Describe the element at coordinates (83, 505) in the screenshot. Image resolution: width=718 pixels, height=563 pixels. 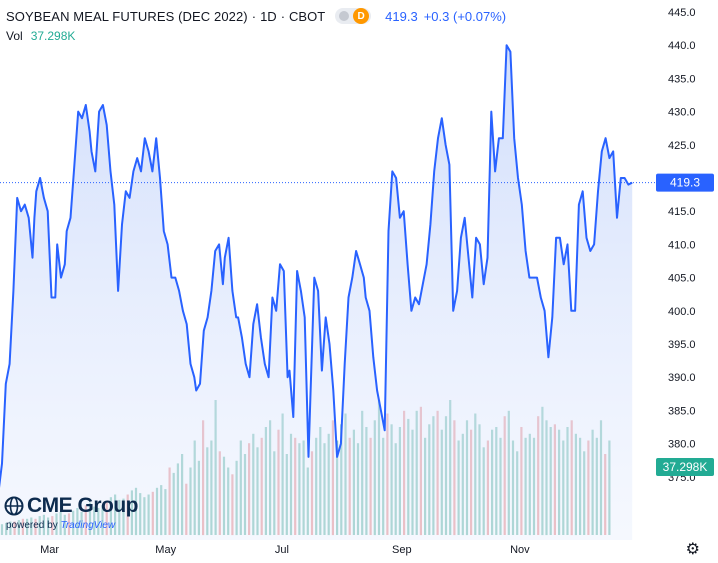
I see `cme-brand-text: CME Group` at that location.